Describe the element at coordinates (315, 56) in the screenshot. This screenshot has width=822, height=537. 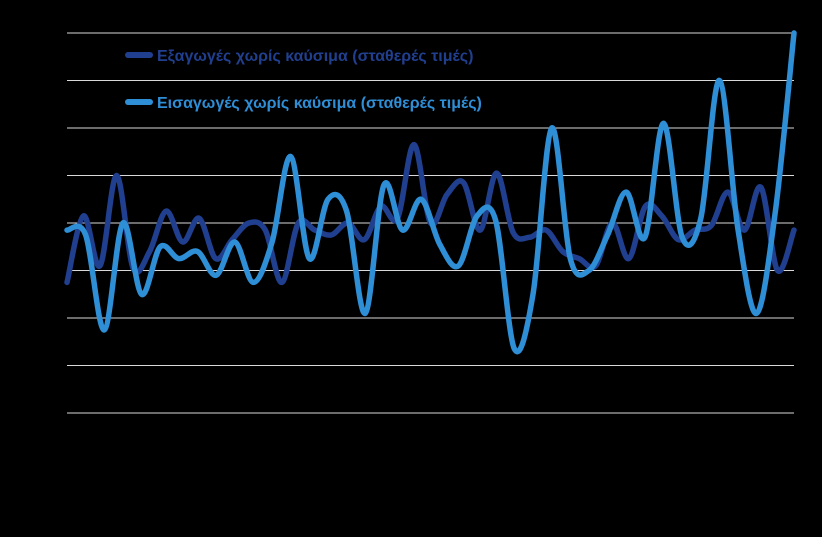
I see `legend-label-exports: Εξαγωγές χωρίς καύσιμα (σταθερές τιμές)` at that location.